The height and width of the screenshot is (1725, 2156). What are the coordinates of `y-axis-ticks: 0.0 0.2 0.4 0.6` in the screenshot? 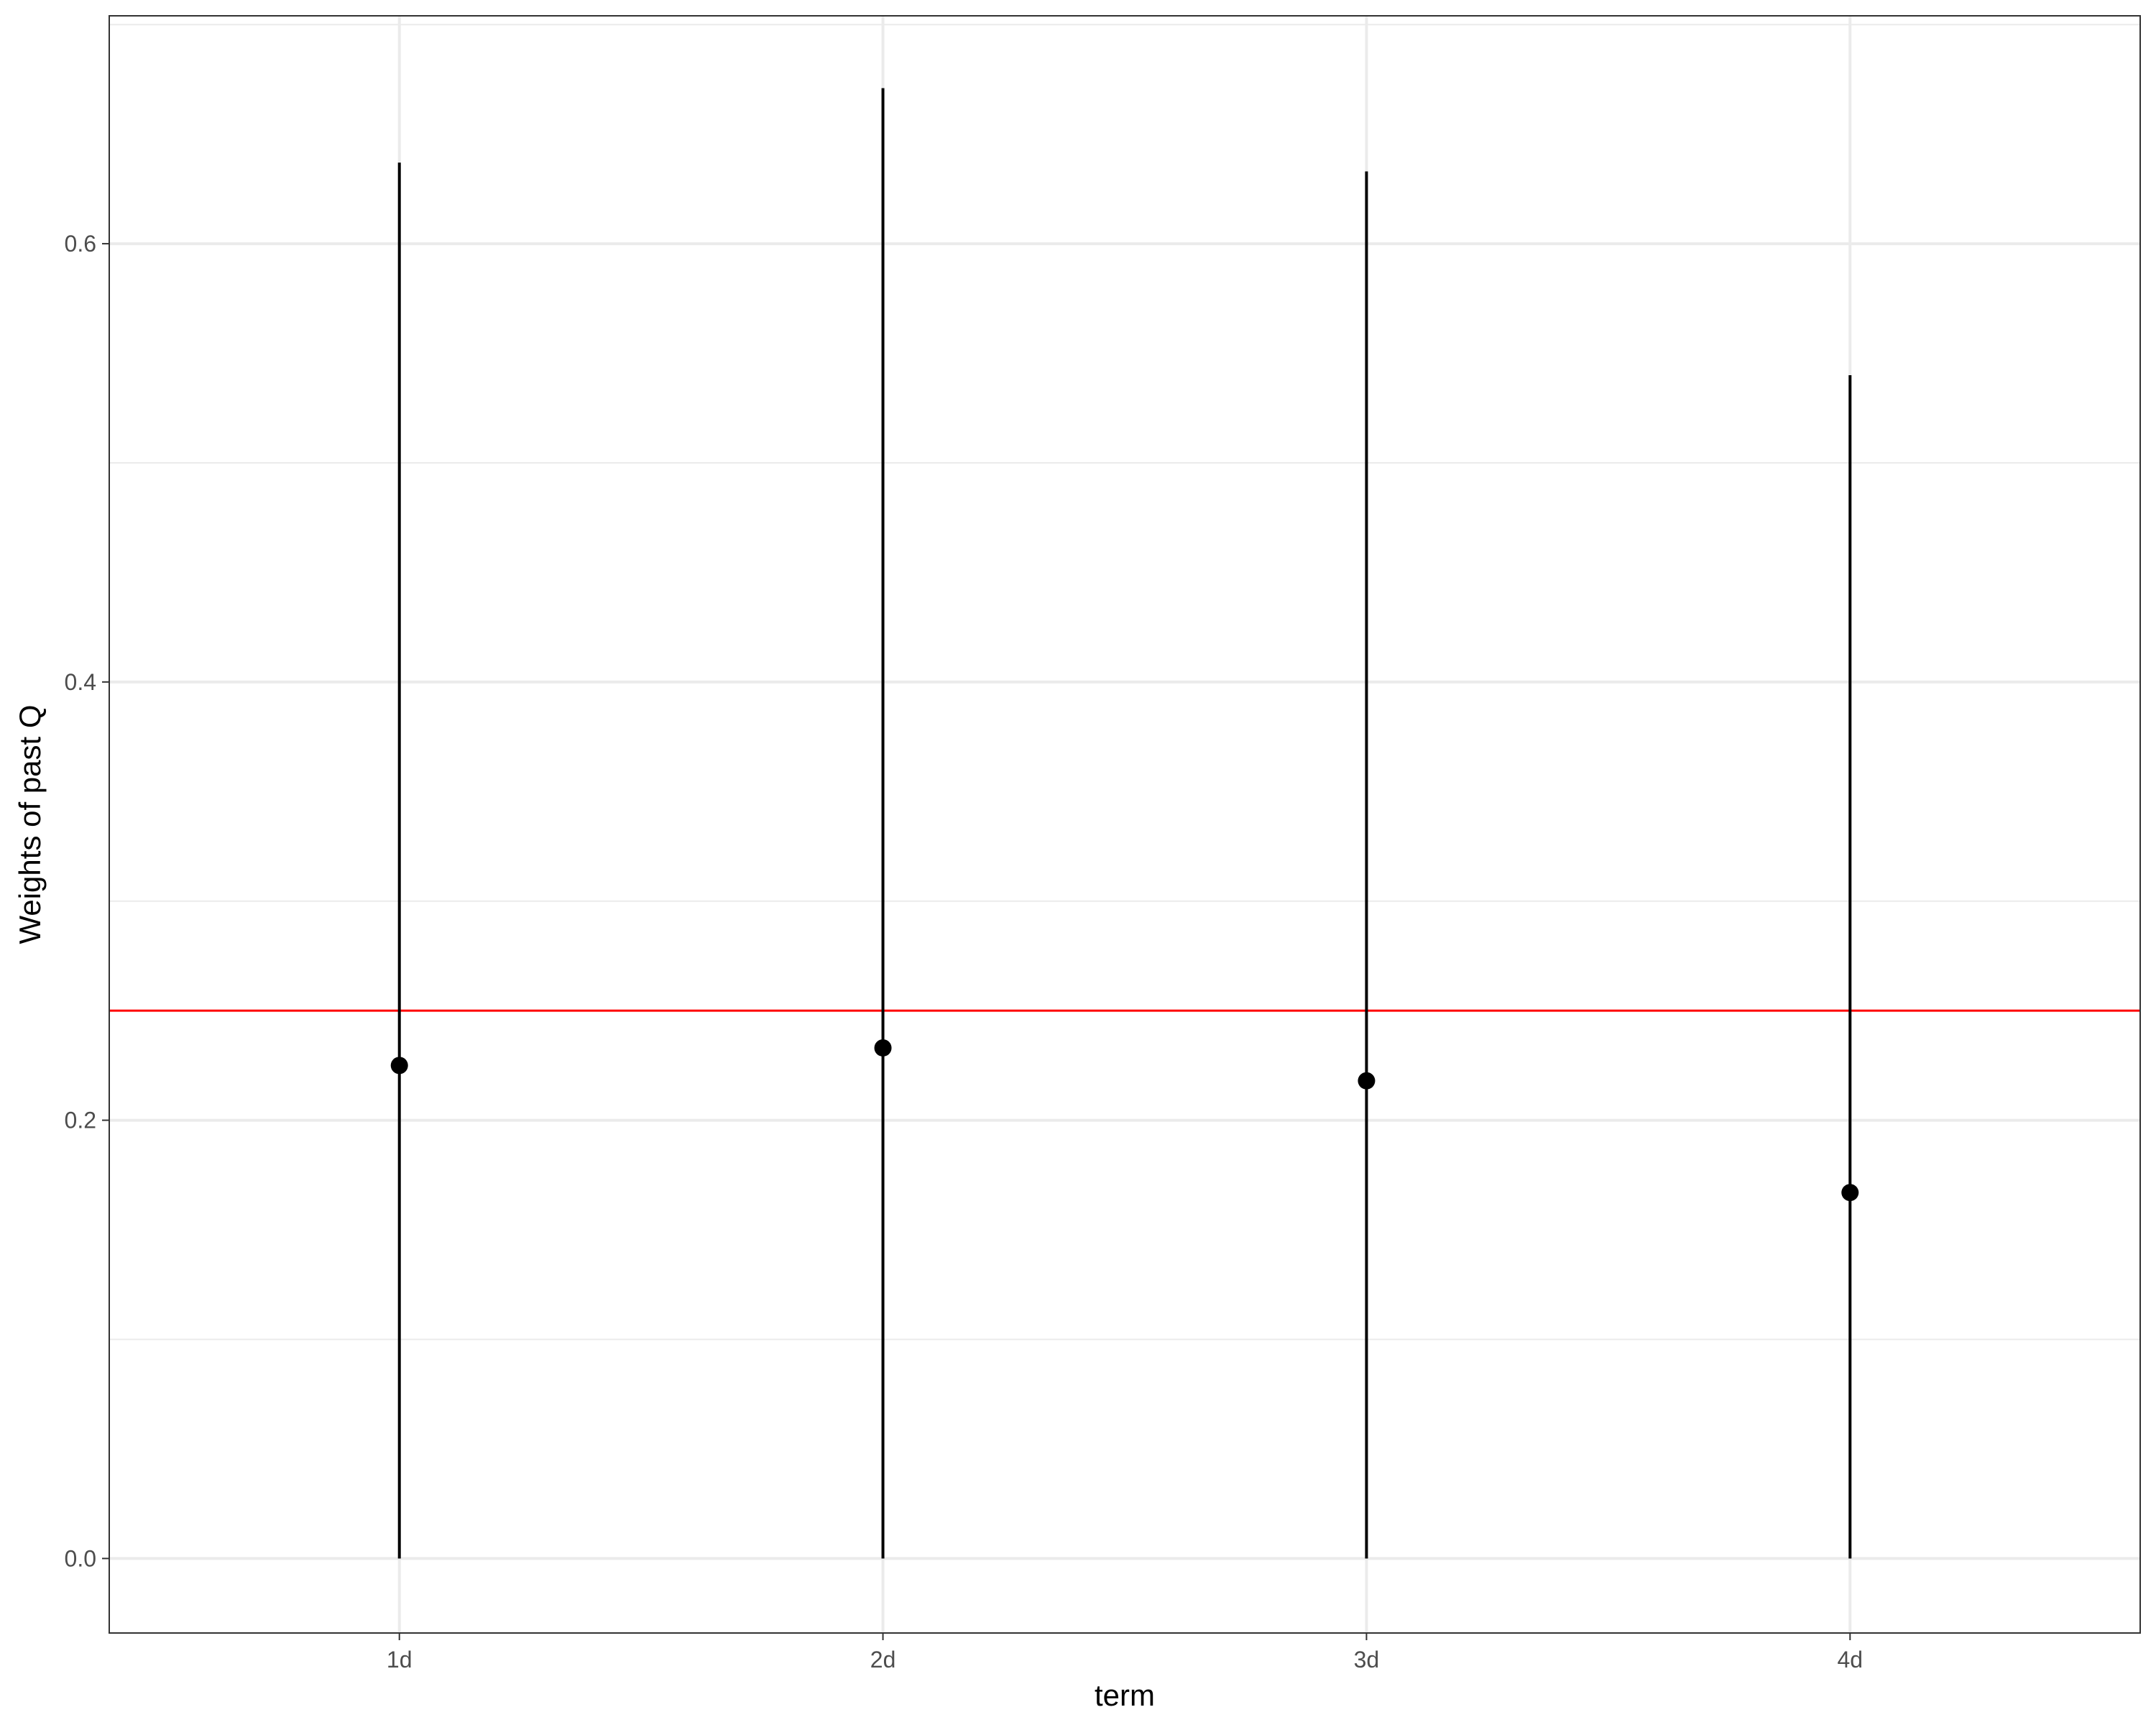 It's located at (87, 901).